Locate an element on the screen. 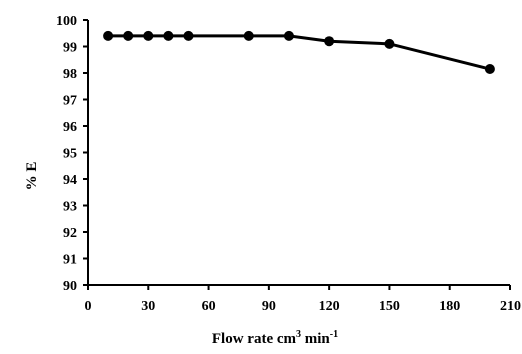  x-axis-title-main: Flow rate cm is located at coordinates (254, 339).